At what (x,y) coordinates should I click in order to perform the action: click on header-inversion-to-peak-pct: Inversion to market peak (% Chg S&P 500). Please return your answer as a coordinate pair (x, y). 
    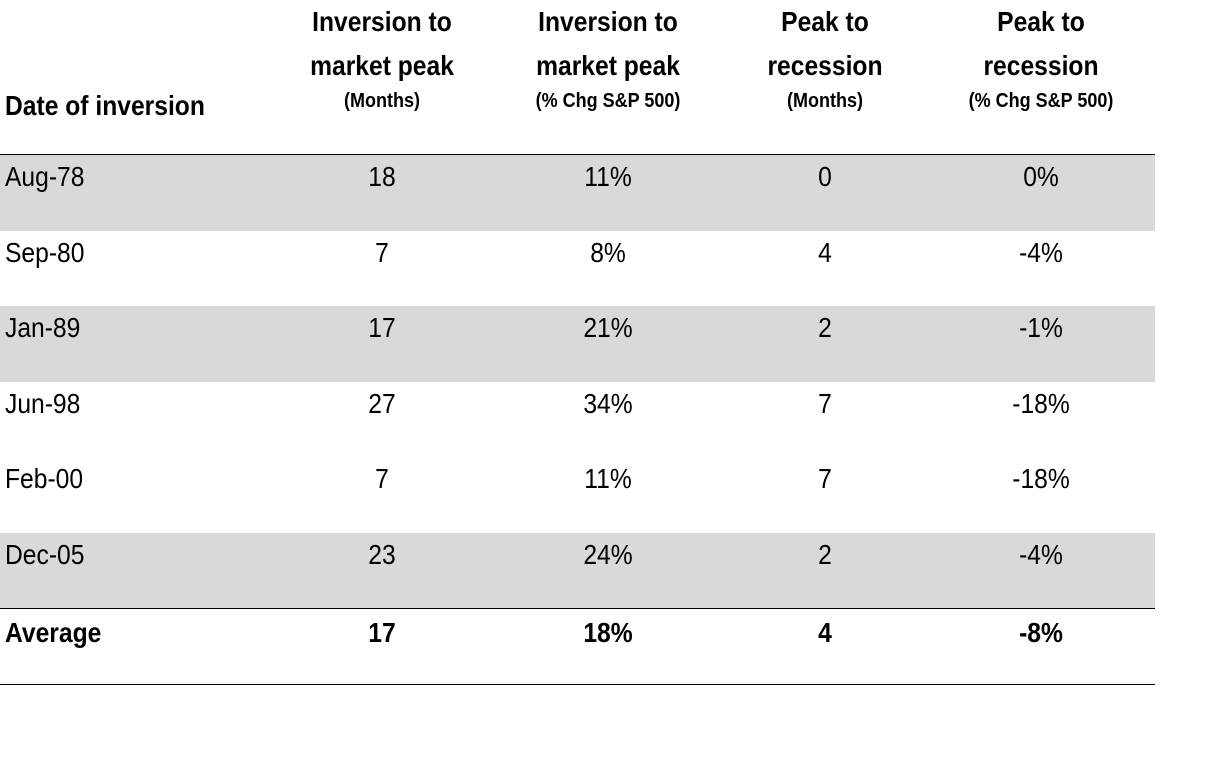
    Looking at the image, I should click on (608, 58).